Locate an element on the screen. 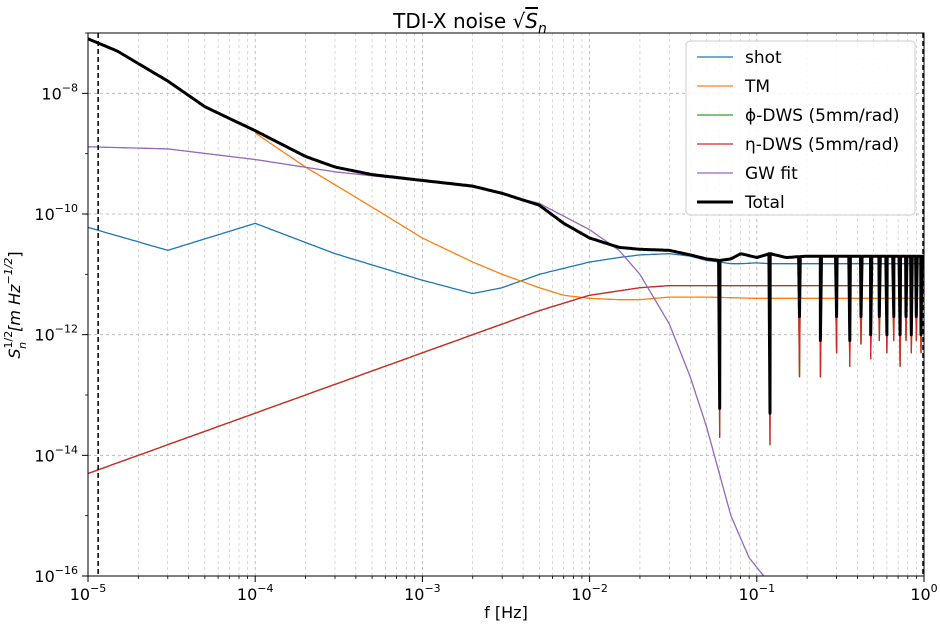 This screenshot has width=940, height=625. legend-box is located at coordinates (800, 128).